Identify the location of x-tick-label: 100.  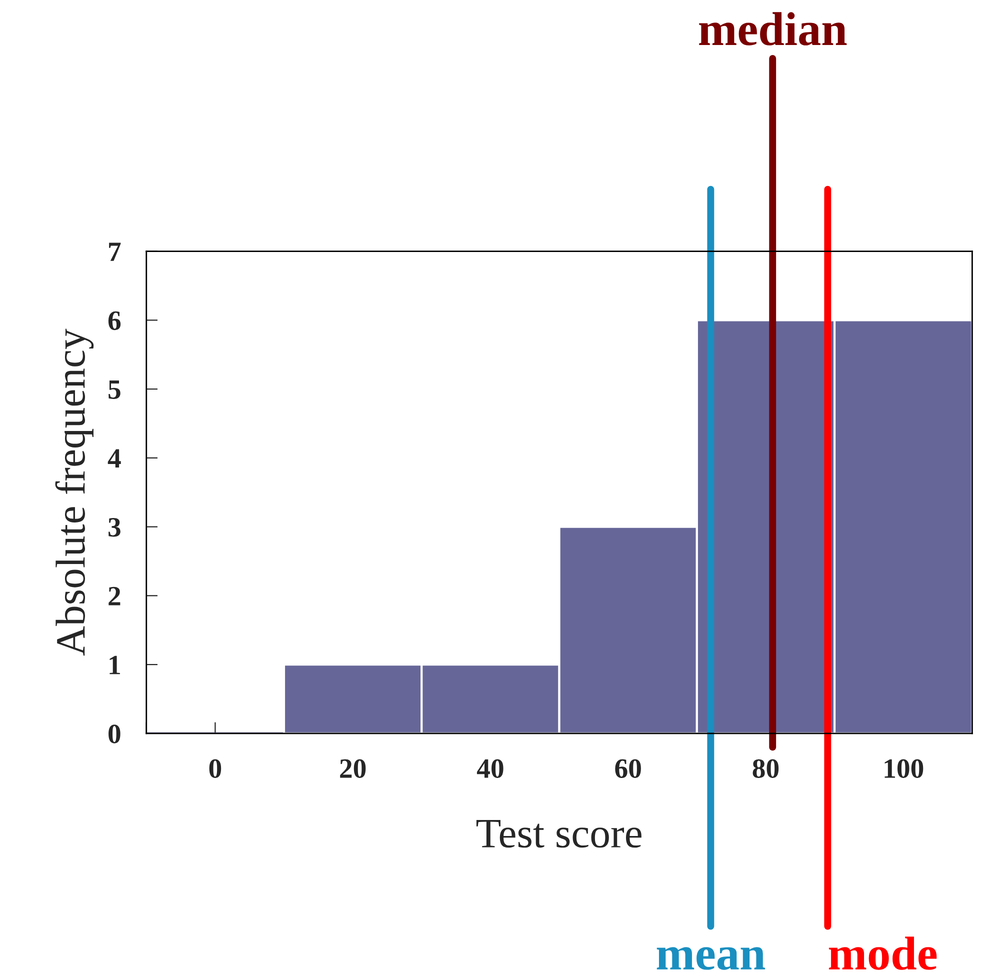
(904, 768).